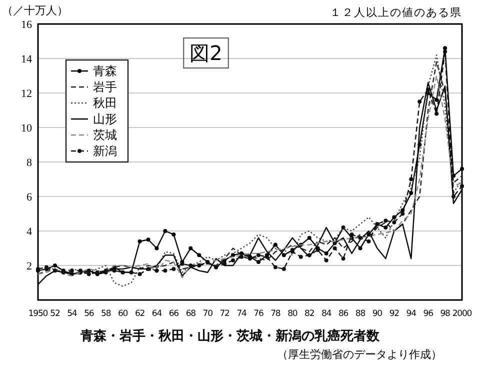 The width and height of the screenshot is (480, 367). What do you see at coordinates (359, 354) in the screenshot?
I see `text: （厚生労働省のデータより作成）` at bounding box center [359, 354].